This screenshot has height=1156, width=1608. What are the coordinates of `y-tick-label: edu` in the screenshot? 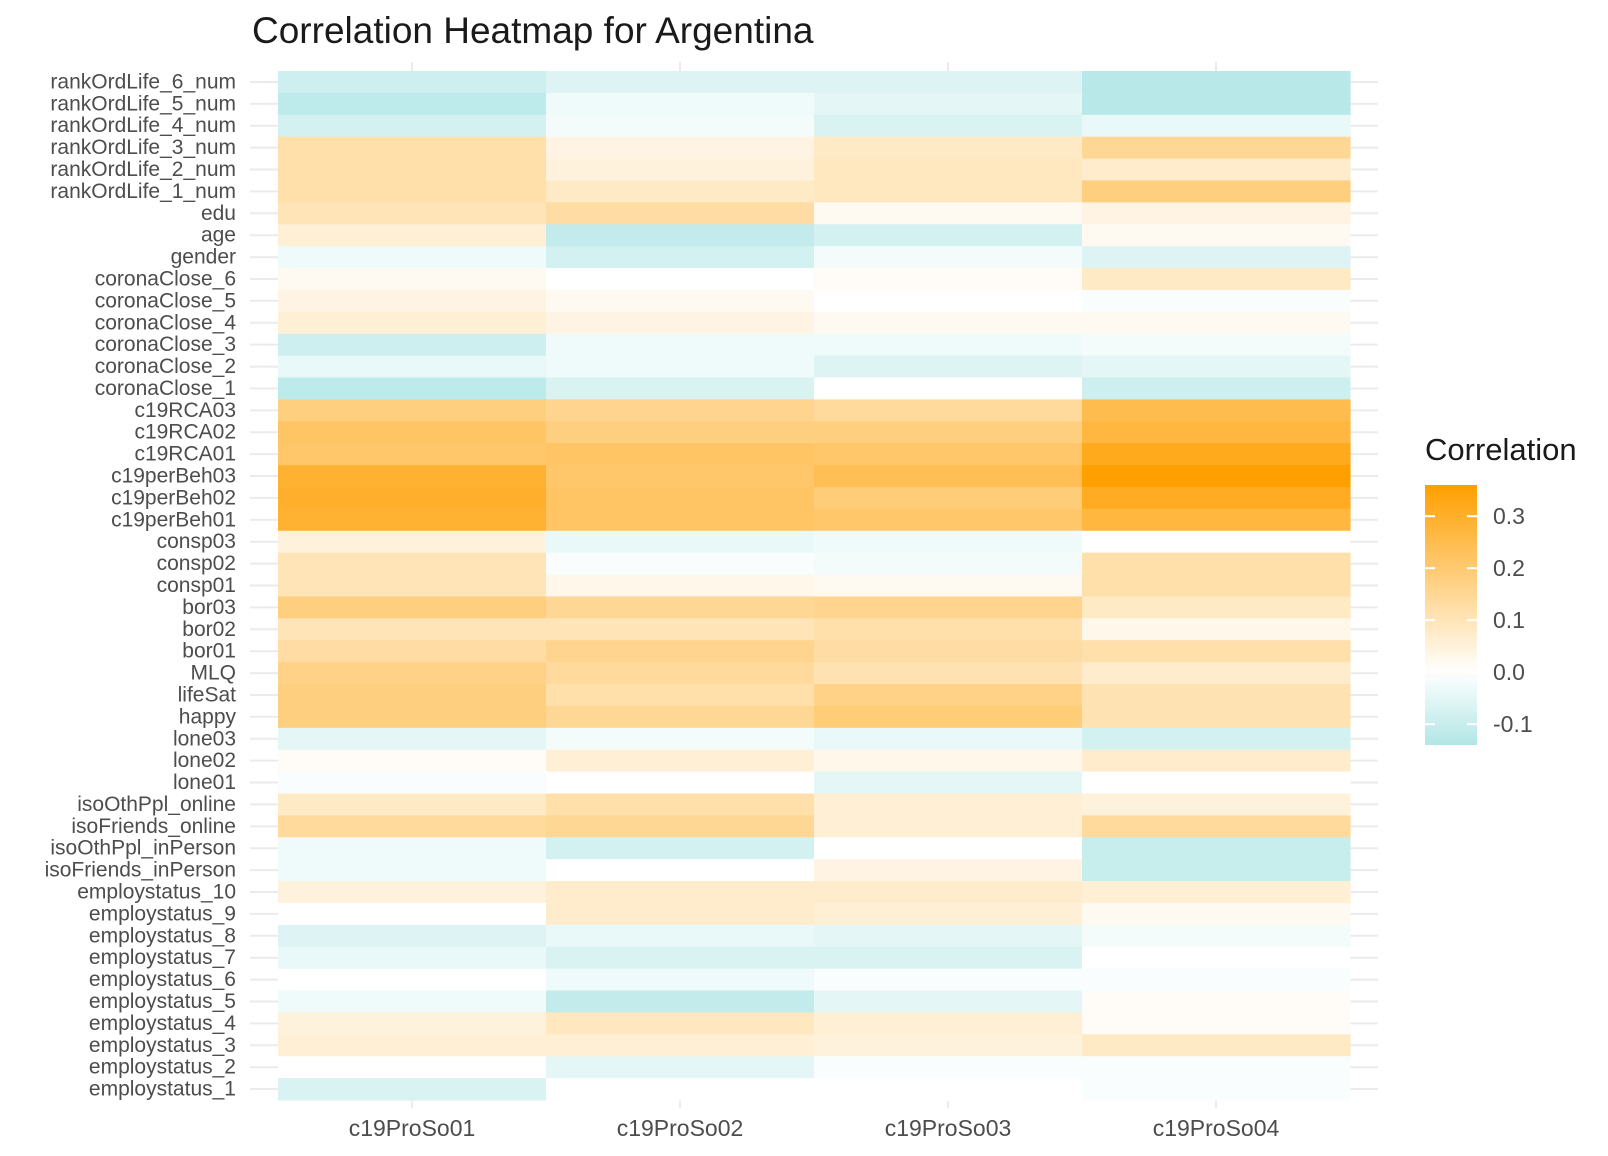 It's located at (218, 213).